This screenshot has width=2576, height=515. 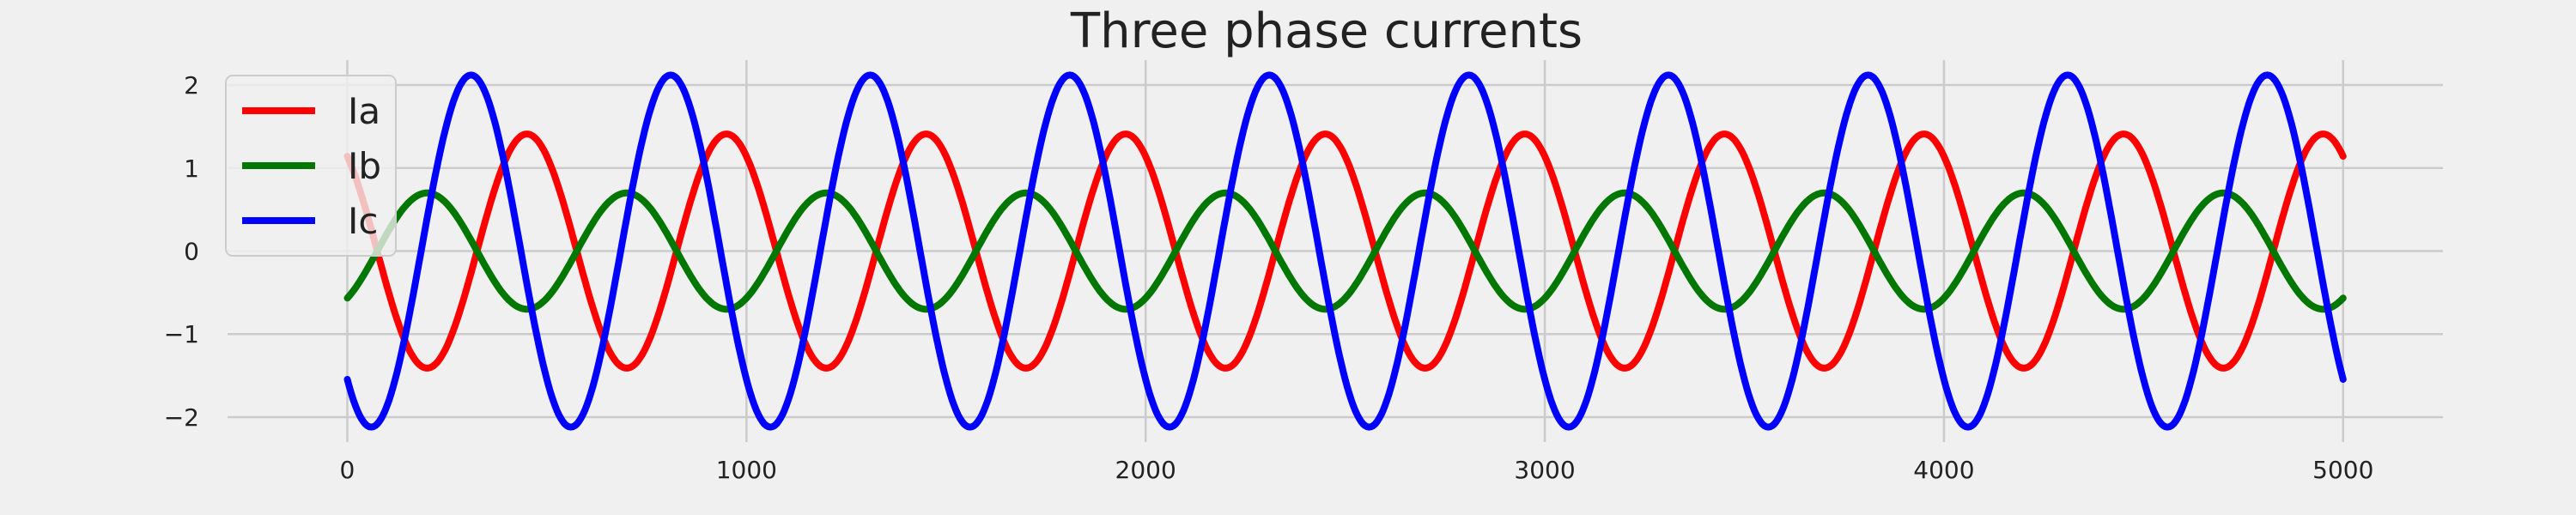 What do you see at coordinates (311, 166) in the screenshot?
I see `legend: Ia Ib Ic` at bounding box center [311, 166].